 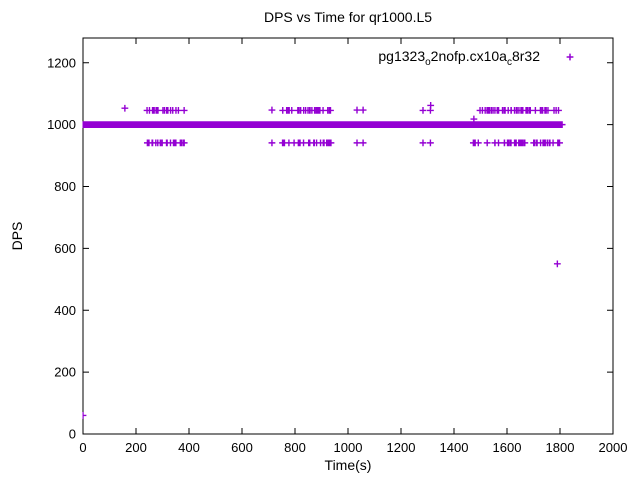 I want to click on y-tick-label: 800, so click(x=65, y=186).